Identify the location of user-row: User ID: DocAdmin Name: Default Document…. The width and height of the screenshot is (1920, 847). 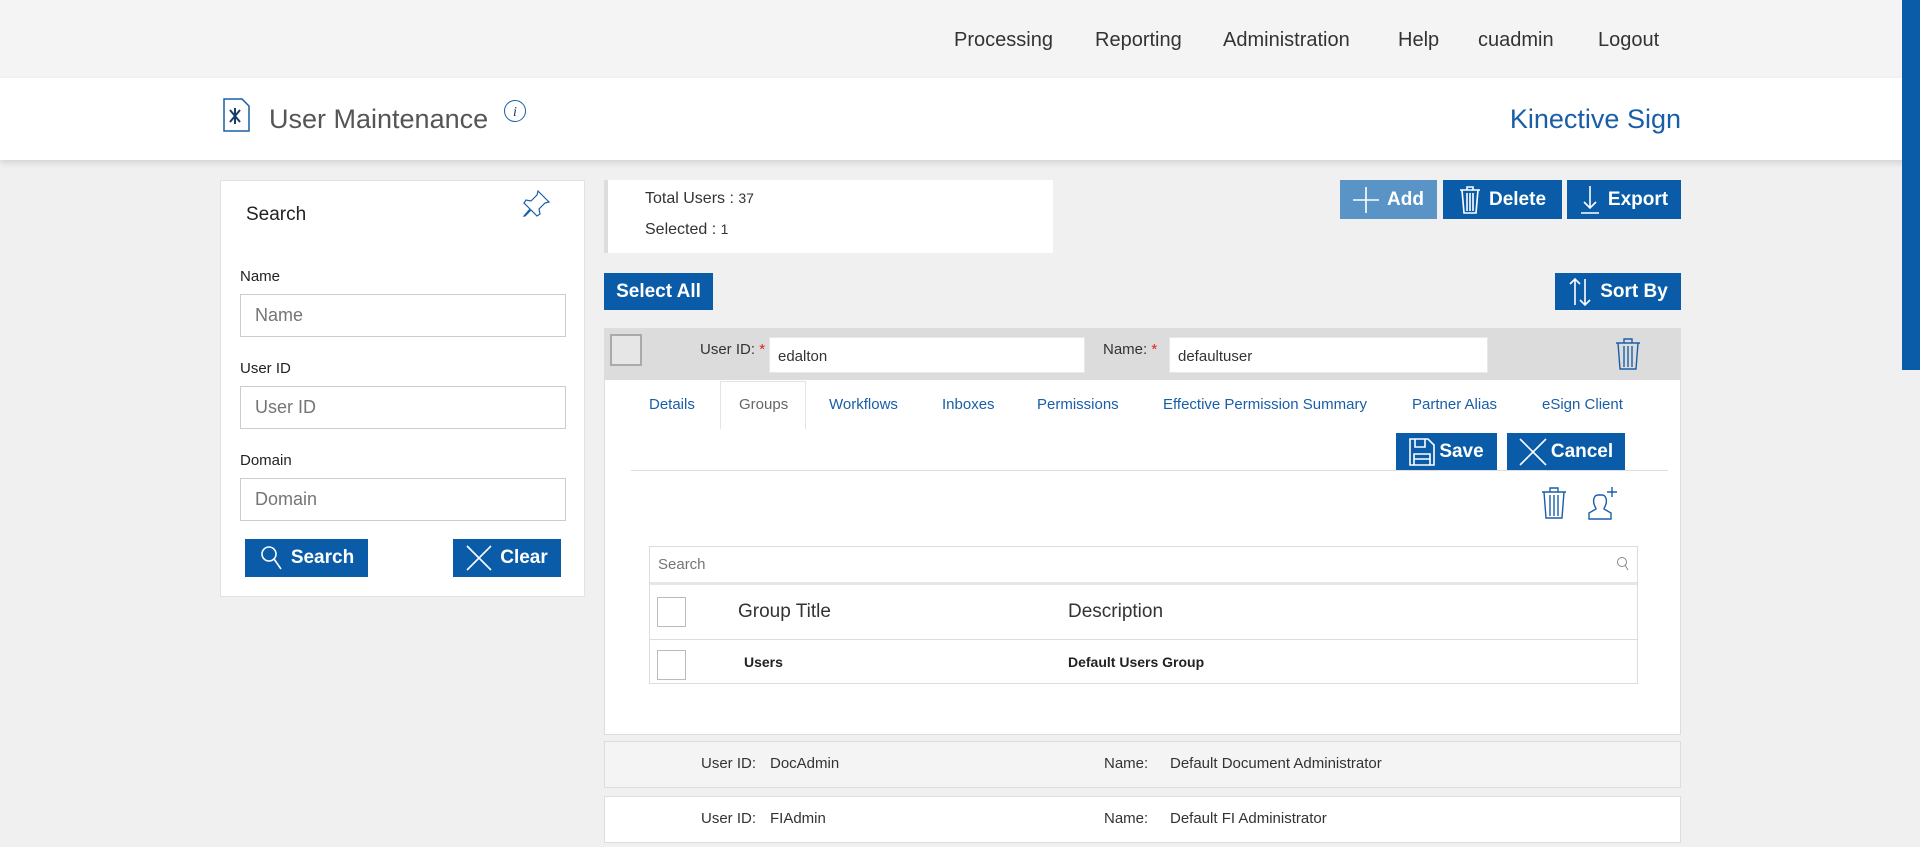
(1142, 764).